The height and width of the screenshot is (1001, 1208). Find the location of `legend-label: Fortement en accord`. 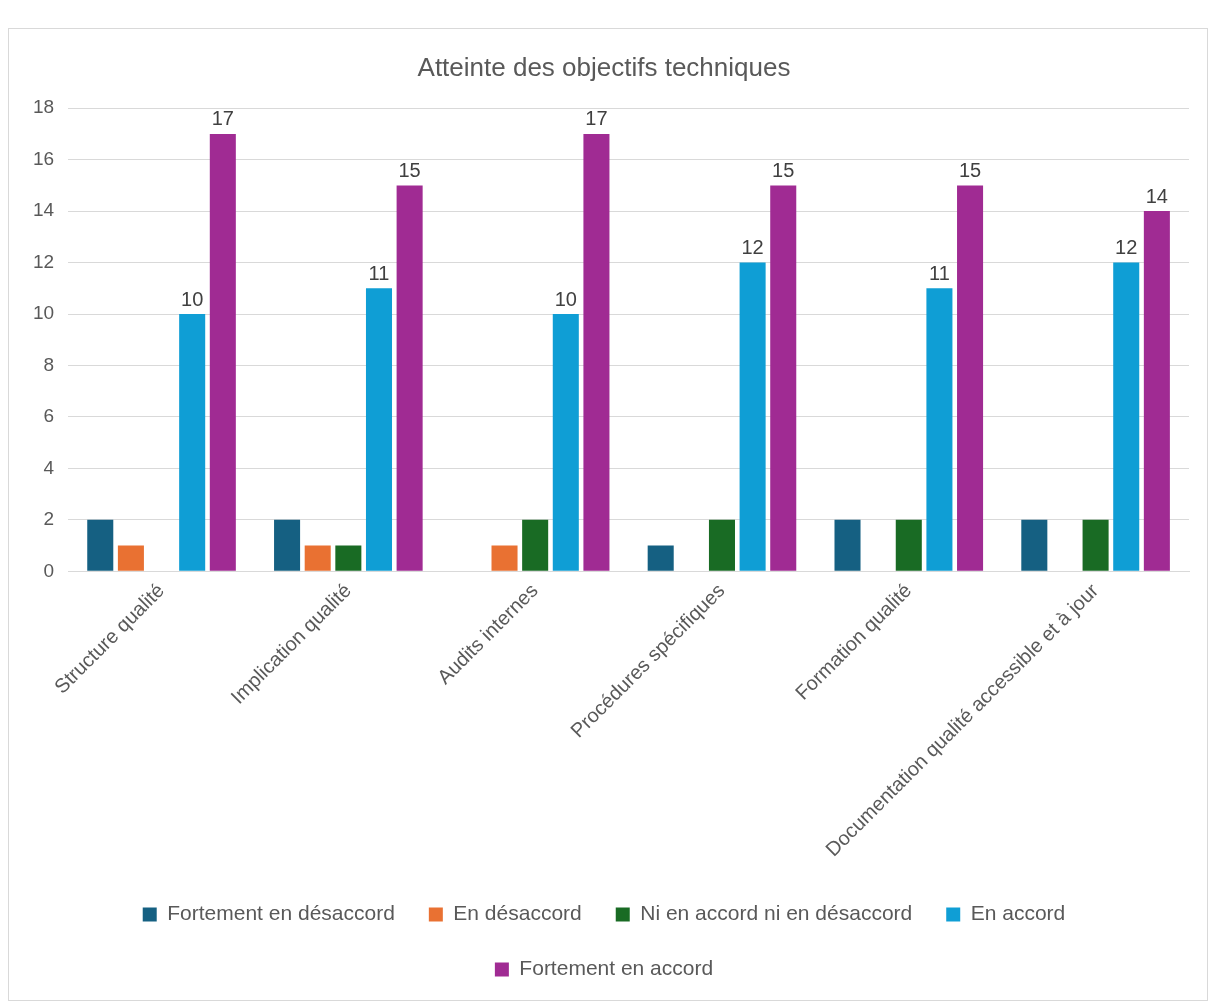

legend-label: Fortement en accord is located at coordinates (616, 968).